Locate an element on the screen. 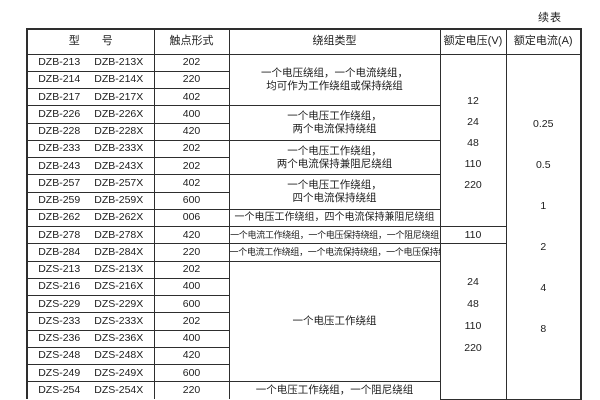 The height and width of the screenshot is (400, 600). model-variant: DZS-233X is located at coordinates (119, 320).